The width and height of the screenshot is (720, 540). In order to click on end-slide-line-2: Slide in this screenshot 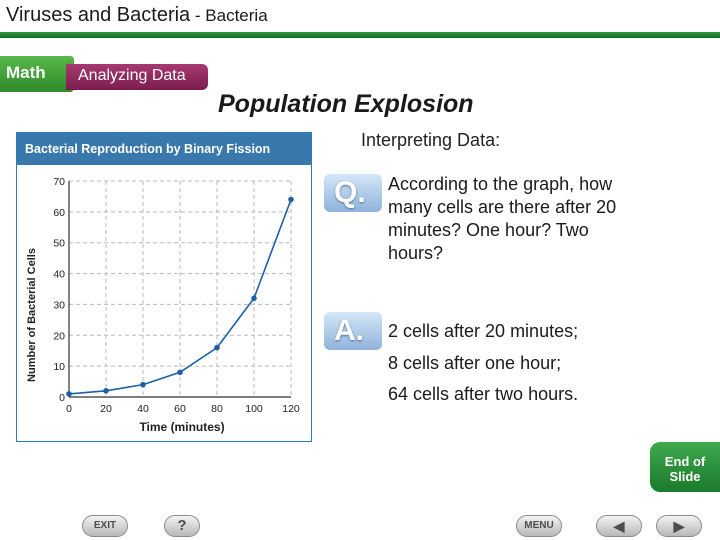, I will do `click(685, 476)`.